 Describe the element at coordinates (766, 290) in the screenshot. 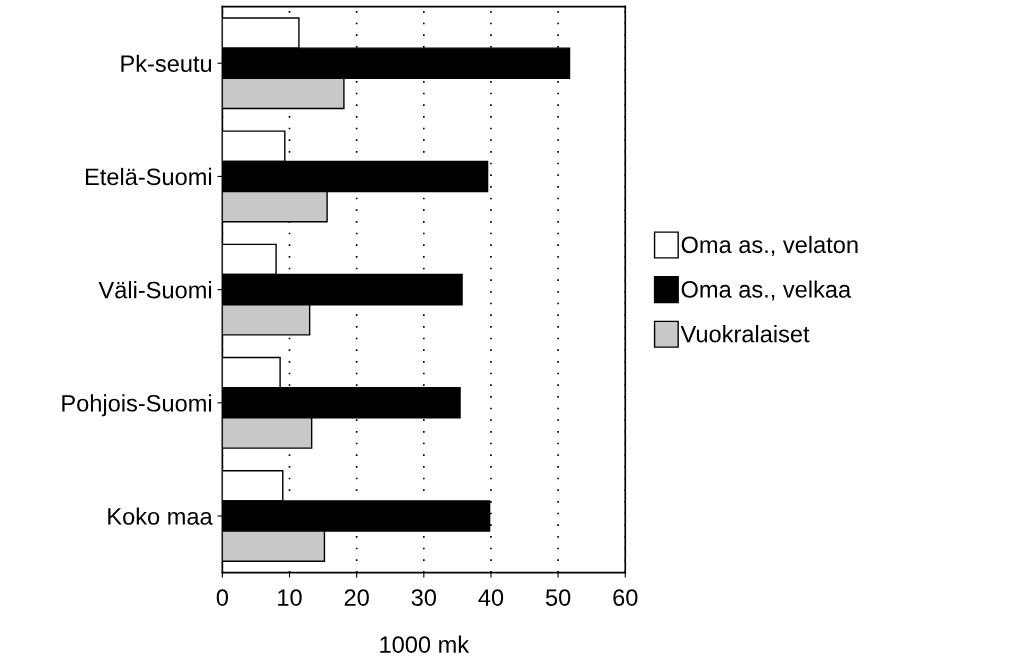

I see `legend-label: Oma as., velkaa` at that location.